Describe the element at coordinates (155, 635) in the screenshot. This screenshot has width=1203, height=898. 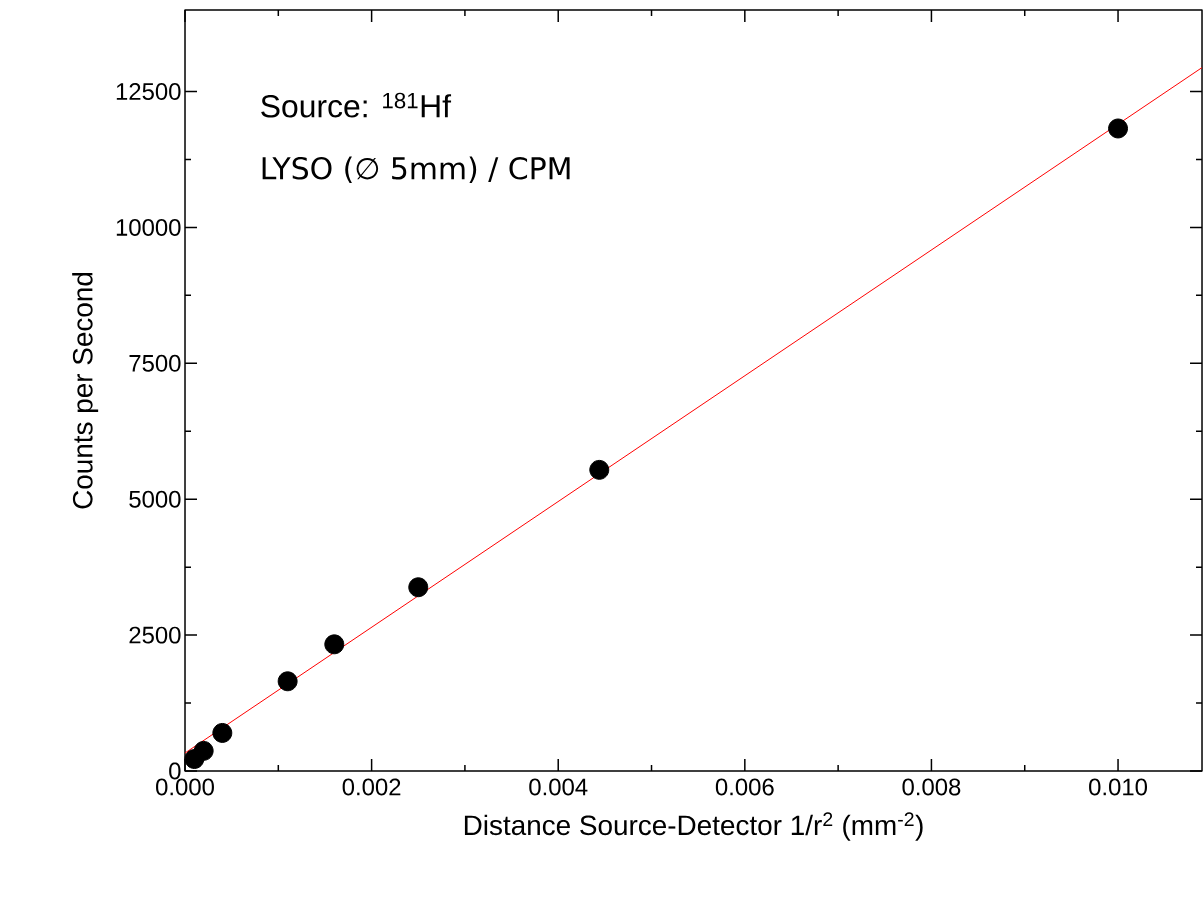
I see `y-tick-label: 2500` at that location.